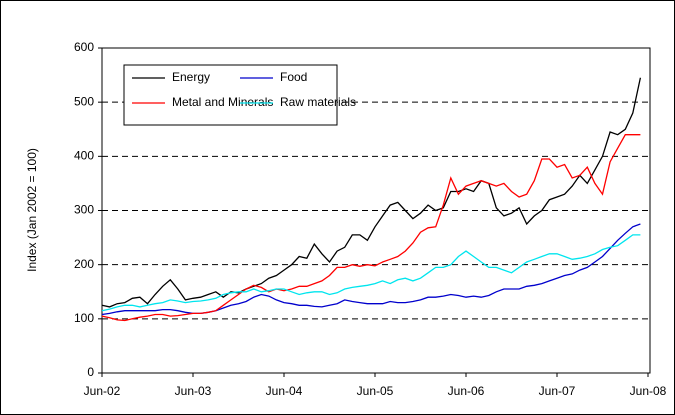 Image resolution: width=675 pixels, height=415 pixels. What do you see at coordinates (222, 102) in the screenshot?
I see `legend-label: Metal and Minerals` at bounding box center [222, 102].